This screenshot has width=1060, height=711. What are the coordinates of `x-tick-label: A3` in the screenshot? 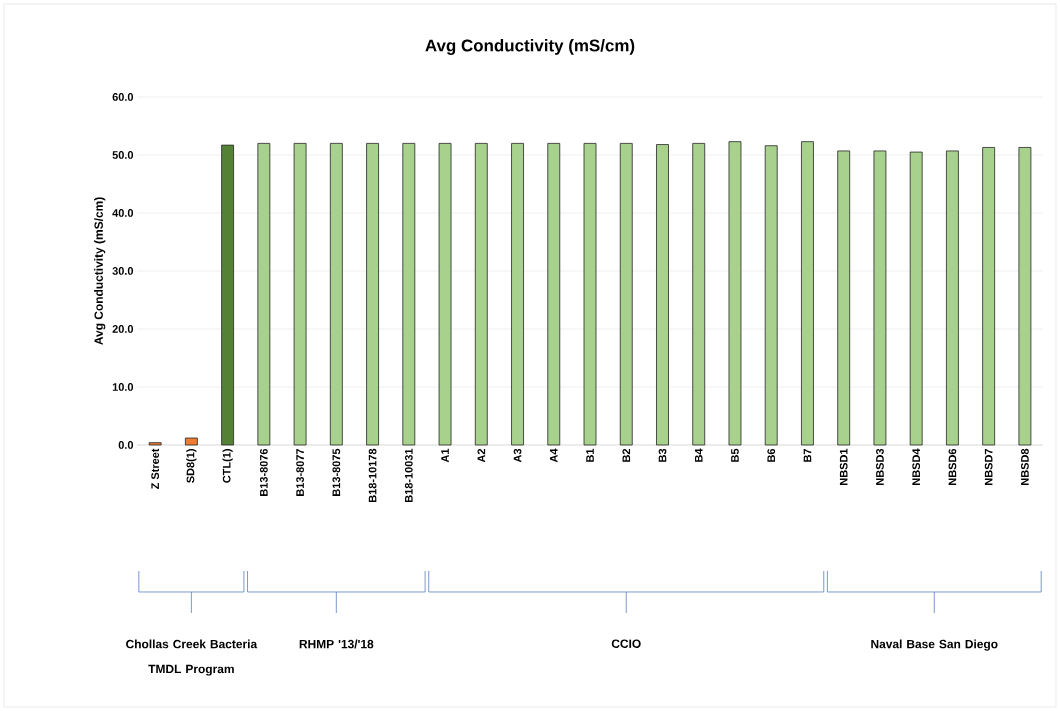 It's located at (517, 455).